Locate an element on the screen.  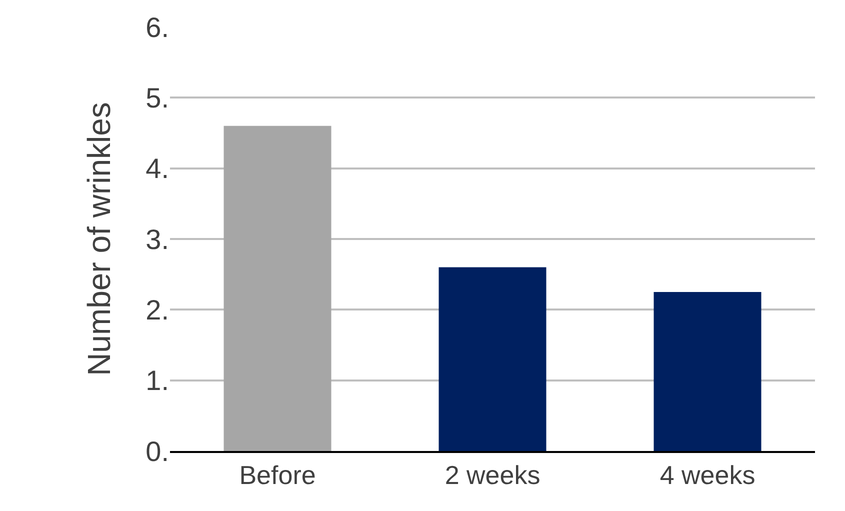
y-tick-label: 3. is located at coordinates (157, 239).